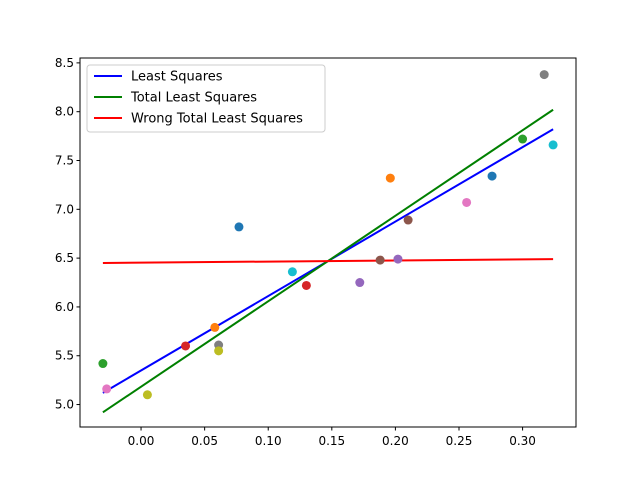 This screenshot has width=640, height=480. What do you see at coordinates (268, 441) in the screenshot?
I see `x-tick-label: 0.10` at bounding box center [268, 441].